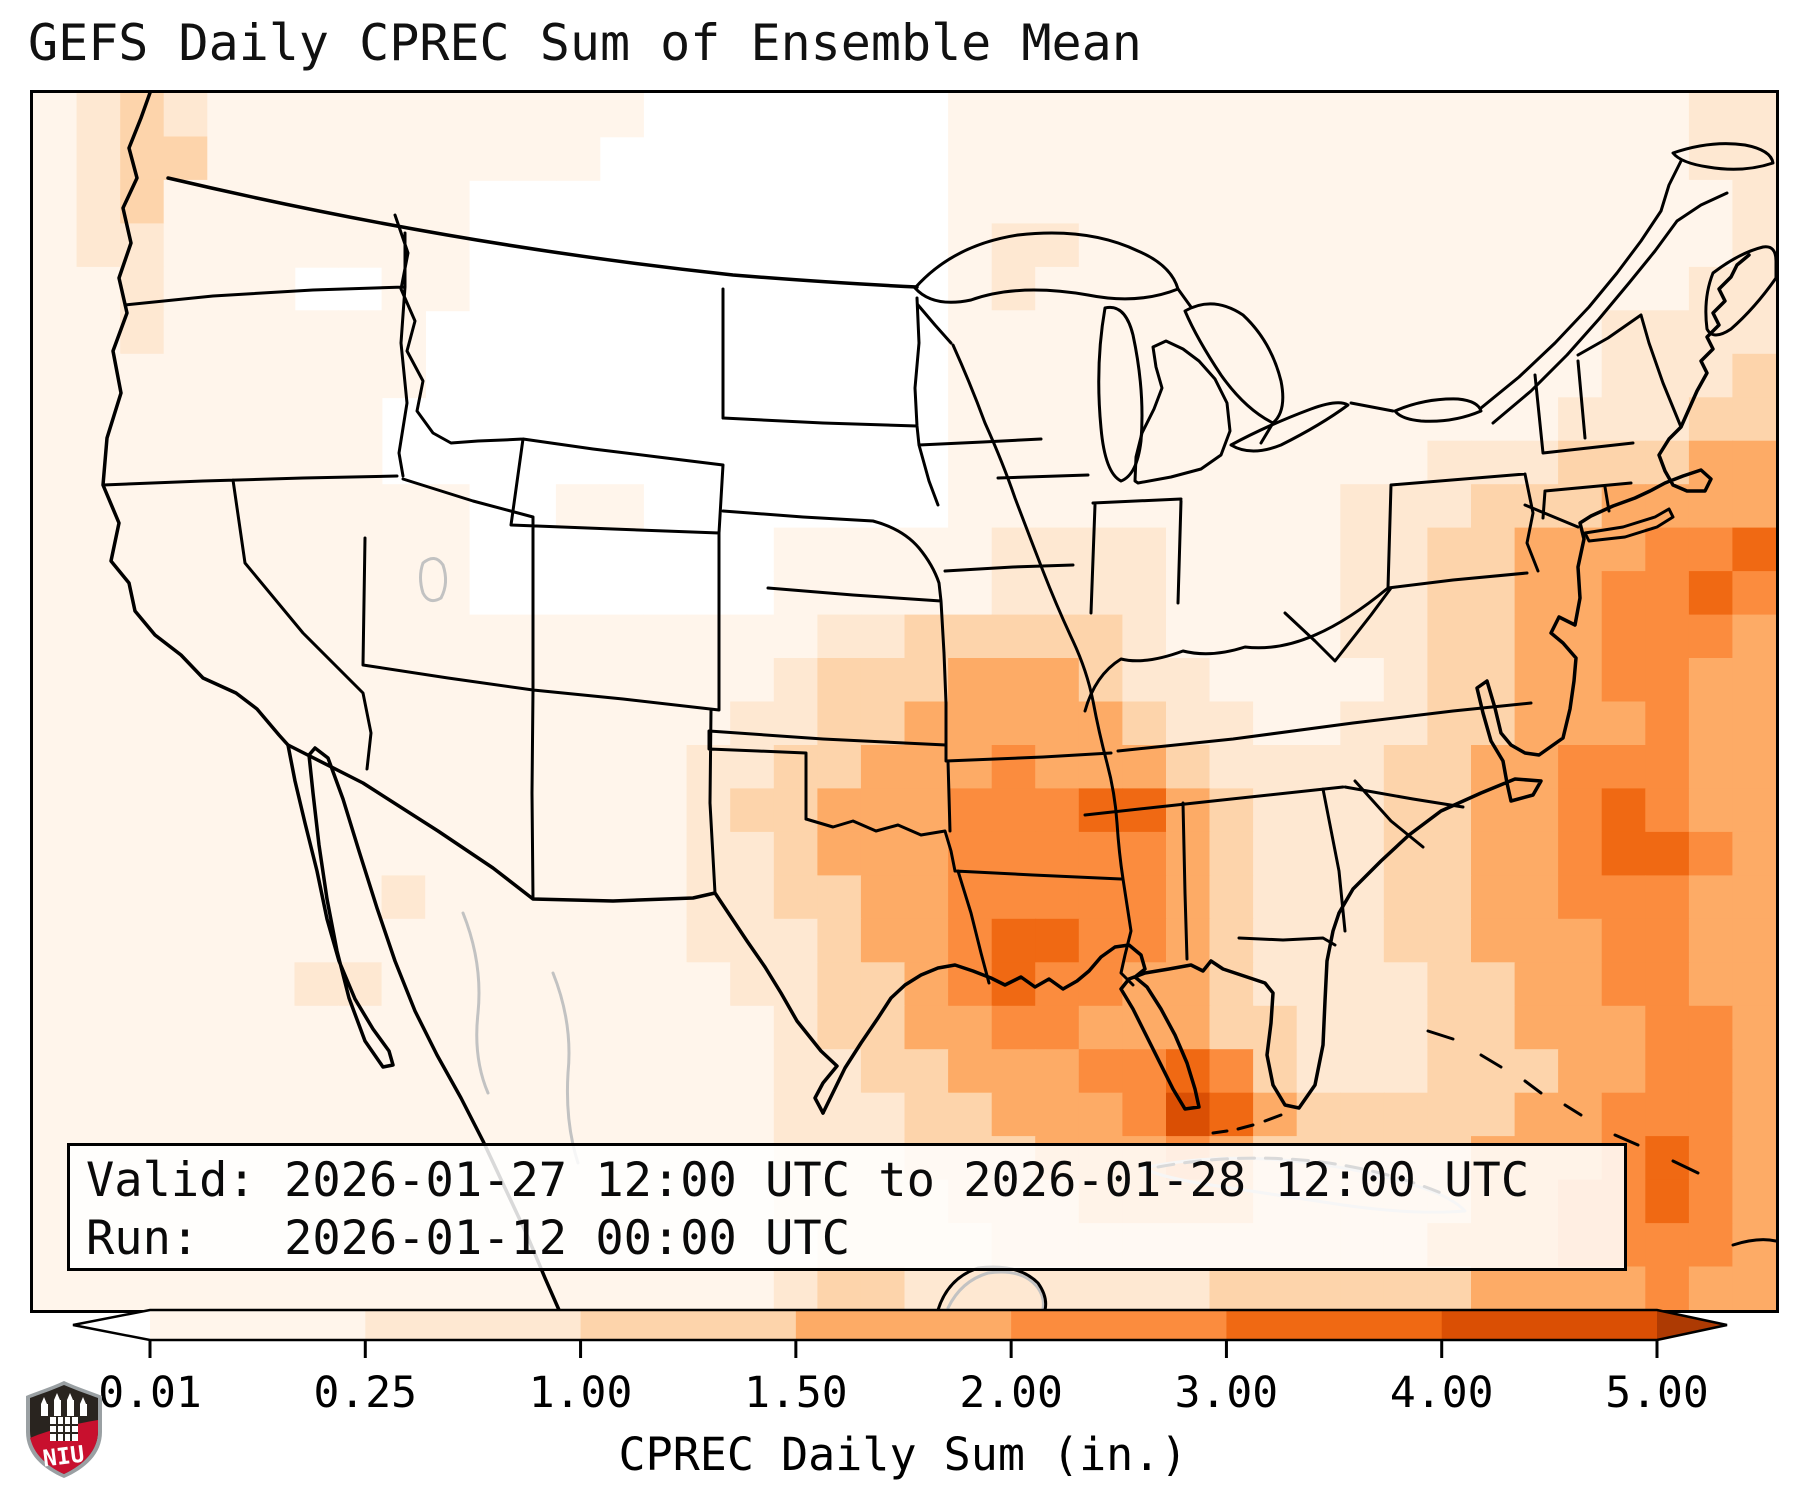  Describe the element at coordinates (111, 1325) in the screenshot. I see `colorbar-under-arrow` at that location.